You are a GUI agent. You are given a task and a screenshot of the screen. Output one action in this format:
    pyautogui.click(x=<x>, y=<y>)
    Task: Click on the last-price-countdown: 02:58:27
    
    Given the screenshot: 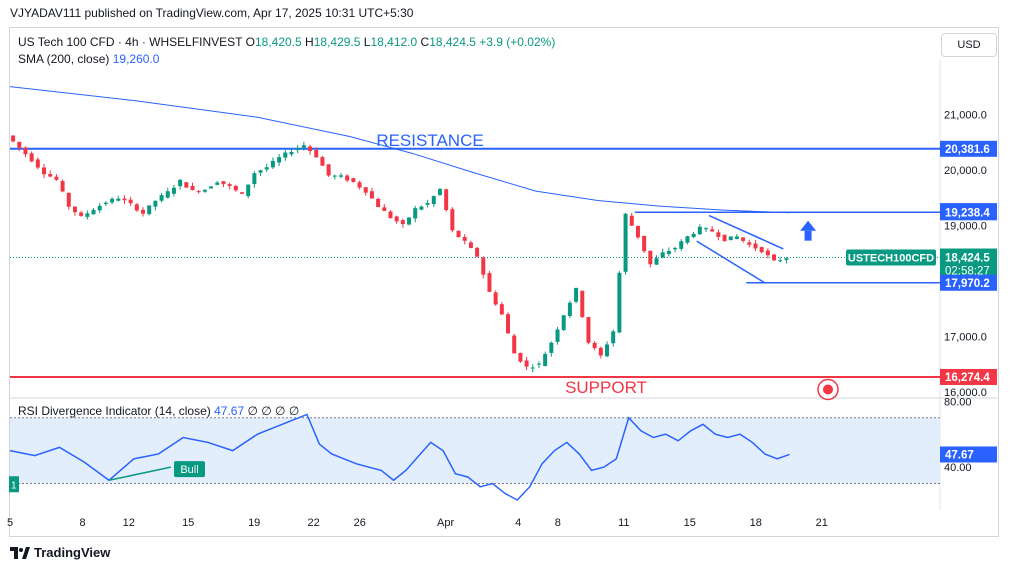 What is the action you would take?
    pyautogui.click(x=967, y=272)
    